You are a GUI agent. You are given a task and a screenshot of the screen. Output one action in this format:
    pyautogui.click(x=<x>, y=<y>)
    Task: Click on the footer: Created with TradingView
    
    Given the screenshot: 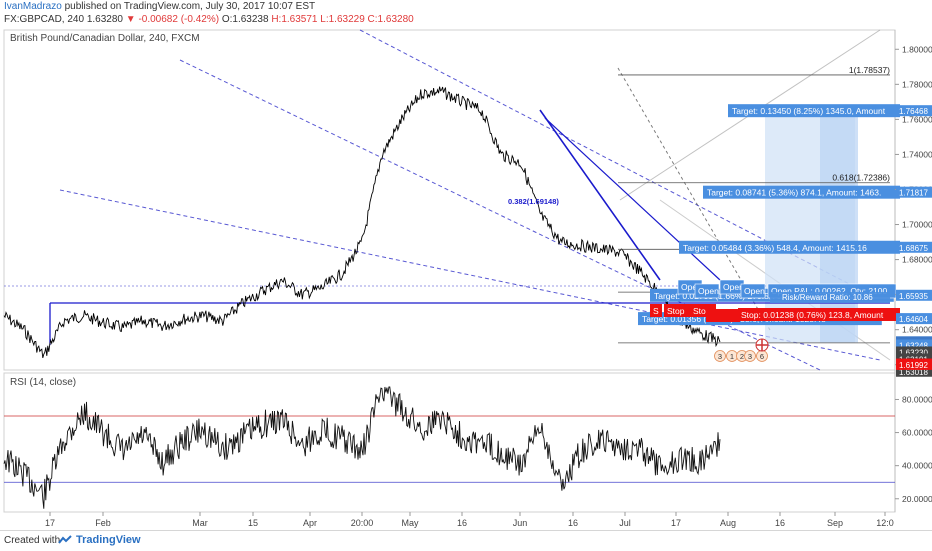 What is the action you would take?
    pyautogui.click(x=466, y=540)
    